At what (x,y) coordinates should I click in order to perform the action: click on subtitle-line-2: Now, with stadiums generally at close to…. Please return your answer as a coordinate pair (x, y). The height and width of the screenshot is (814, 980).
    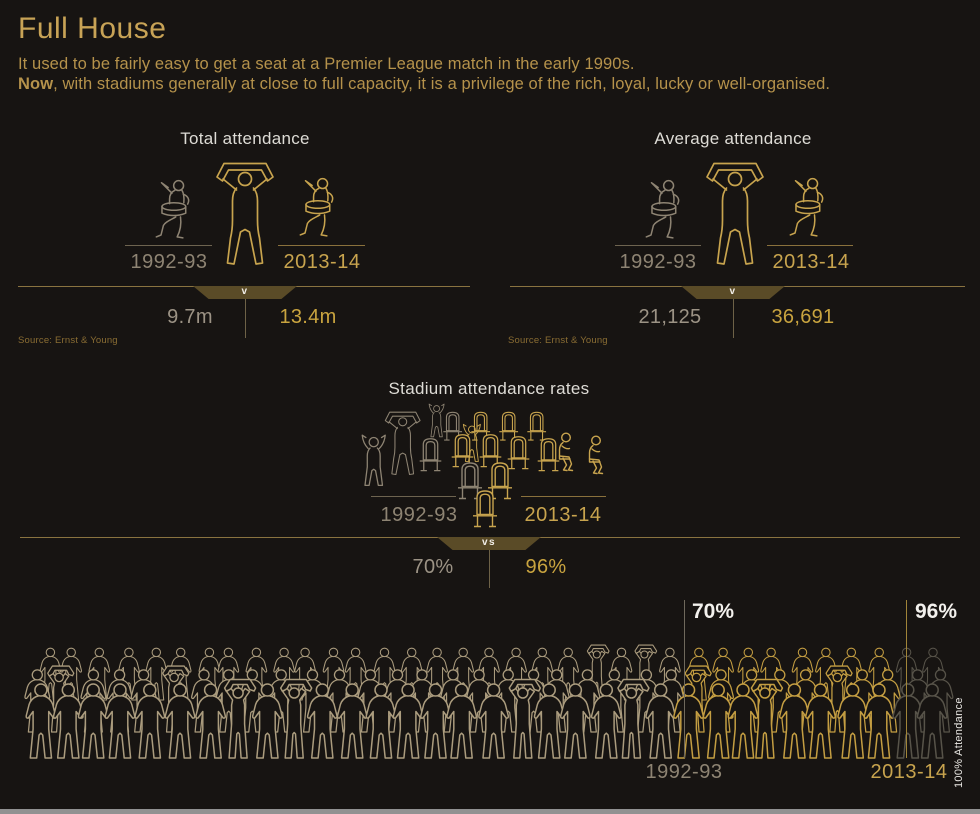
    Looking at the image, I should click on (424, 84).